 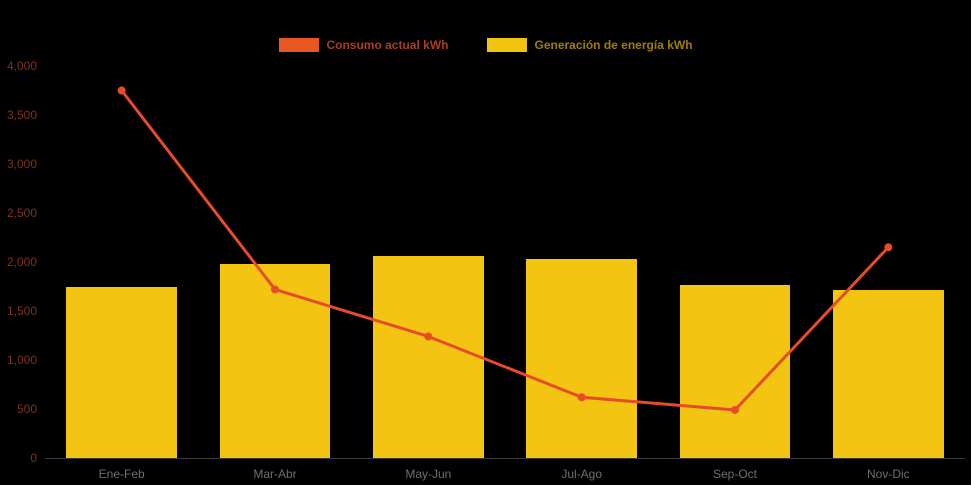 I want to click on legend-swatch-consumo-icon, so click(x=298, y=45).